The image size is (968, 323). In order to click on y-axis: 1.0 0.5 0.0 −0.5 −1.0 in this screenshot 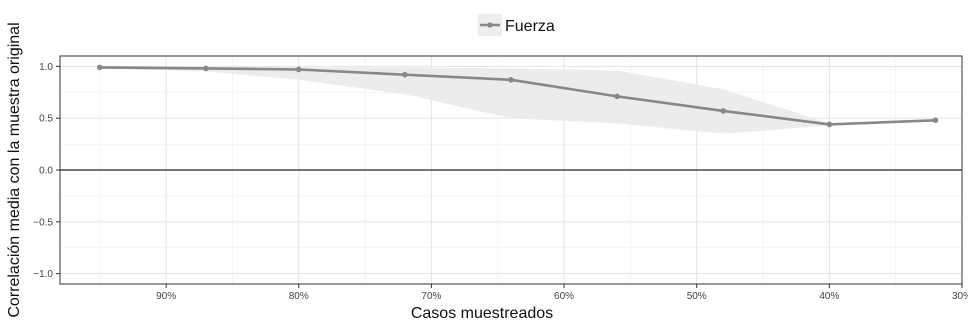, I will do `click(46, 171)`.